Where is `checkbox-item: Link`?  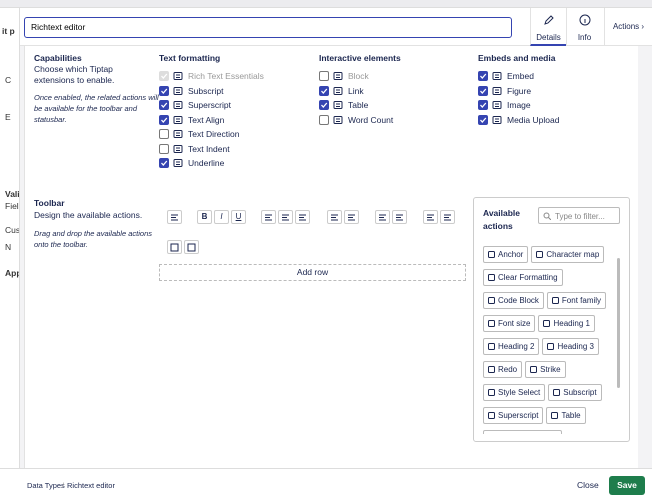
checkbox-item: Link is located at coordinates (341, 90).